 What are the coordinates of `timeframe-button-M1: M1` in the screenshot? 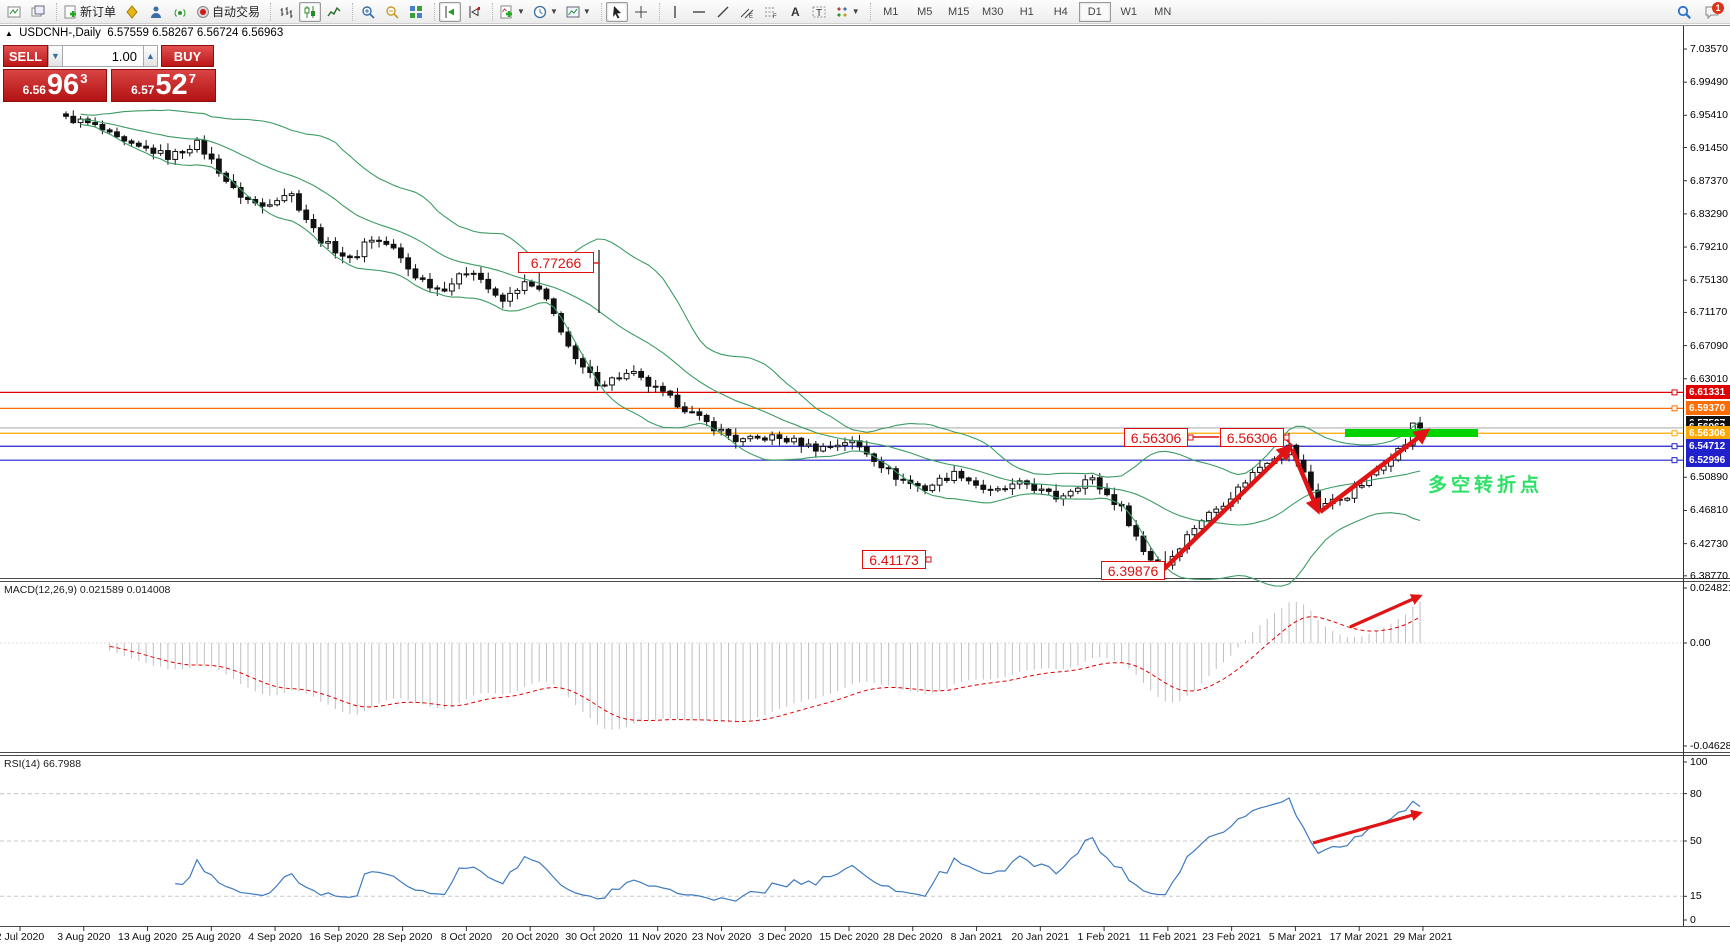 It's located at (891, 11).